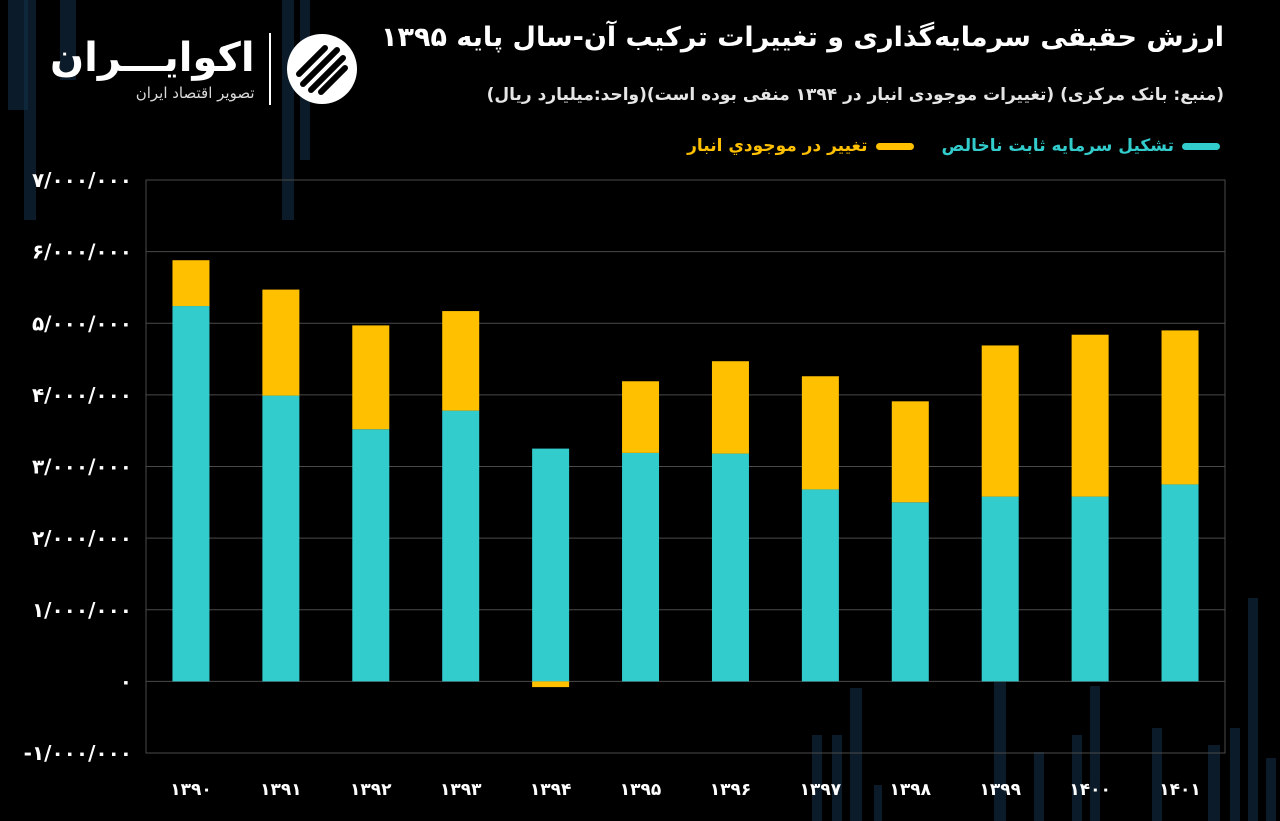 This screenshot has height=821, width=1280. I want to click on logo-divider, so click(269, 69).